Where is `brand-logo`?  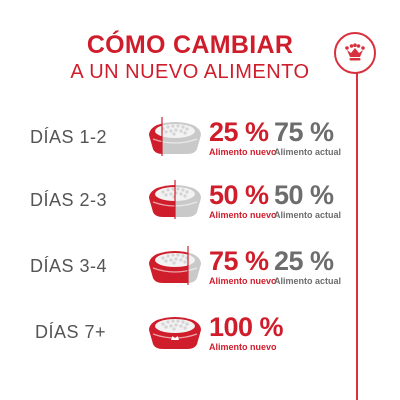
brand-logo is located at coordinates (355, 53).